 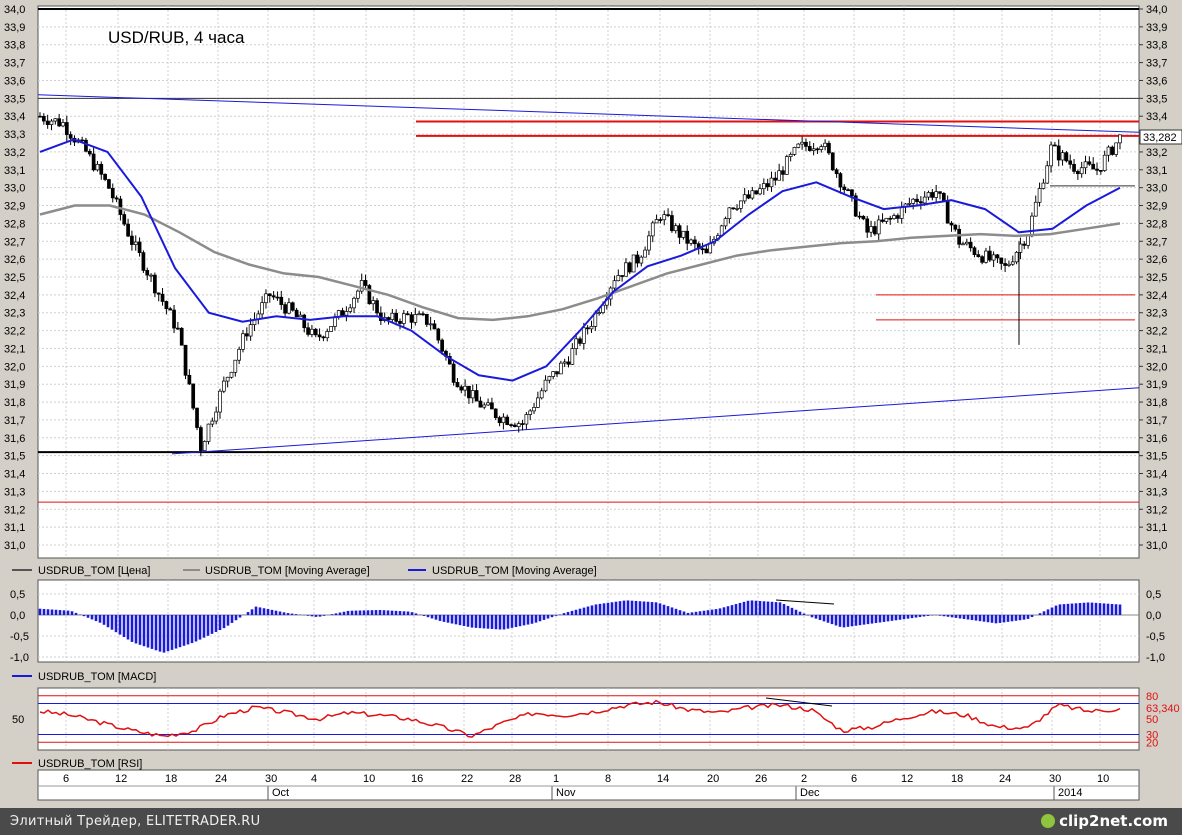 What do you see at coordinates (14, 296) in the screenshot?
I see `price-tick-left: 32,4` at bounding box center [14, 296].